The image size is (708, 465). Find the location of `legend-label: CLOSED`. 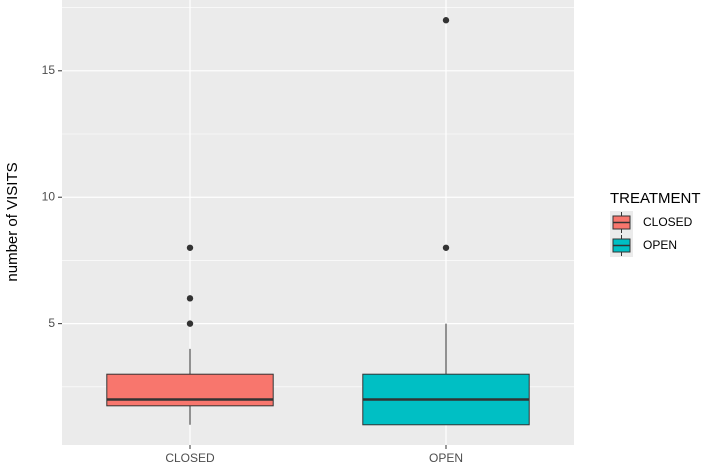

legend-label: CLOSED is located at coordinates (668, 222).